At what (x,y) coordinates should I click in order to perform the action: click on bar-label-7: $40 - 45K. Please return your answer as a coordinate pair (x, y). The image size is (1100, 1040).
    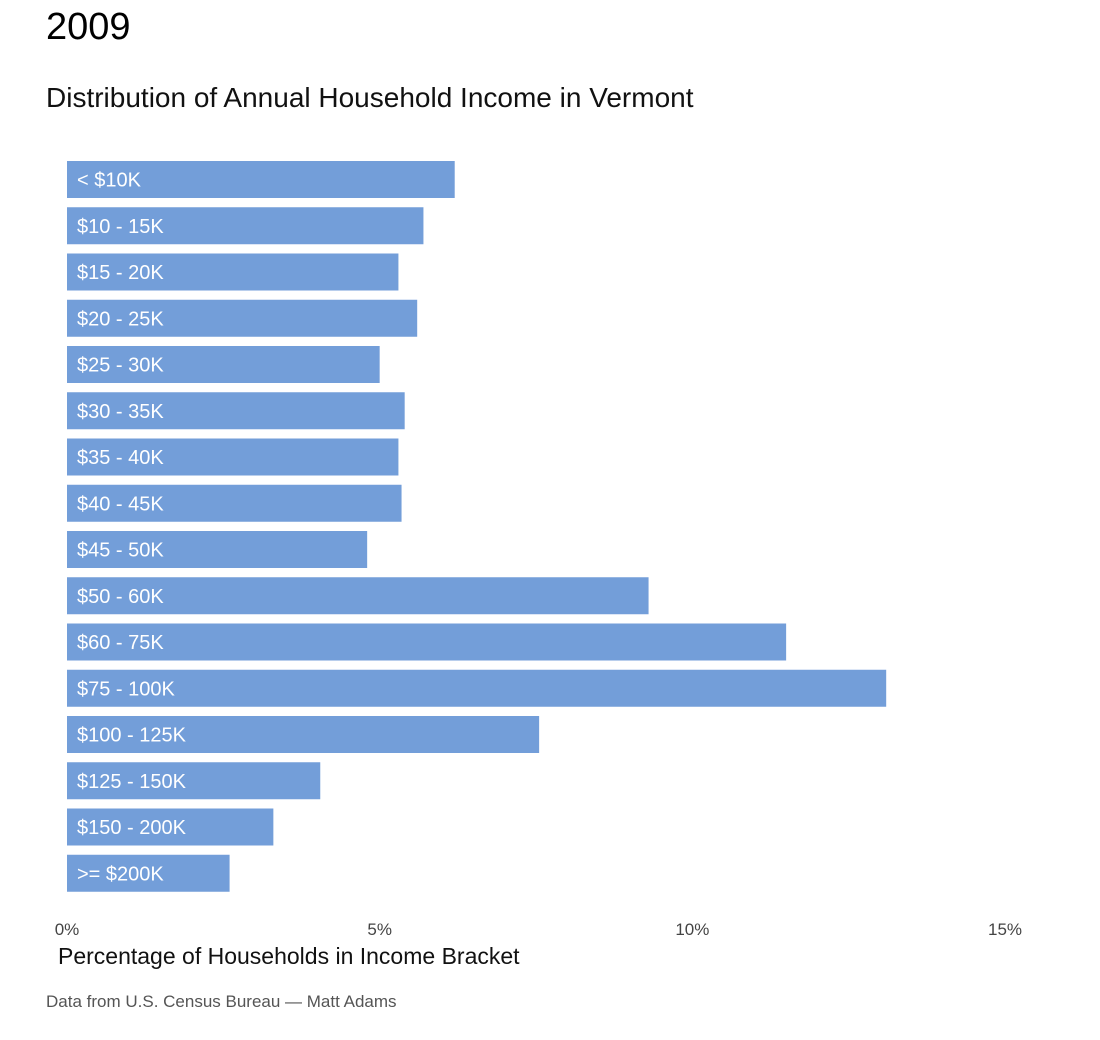
    Looking at the image, I should click on (120, 504).